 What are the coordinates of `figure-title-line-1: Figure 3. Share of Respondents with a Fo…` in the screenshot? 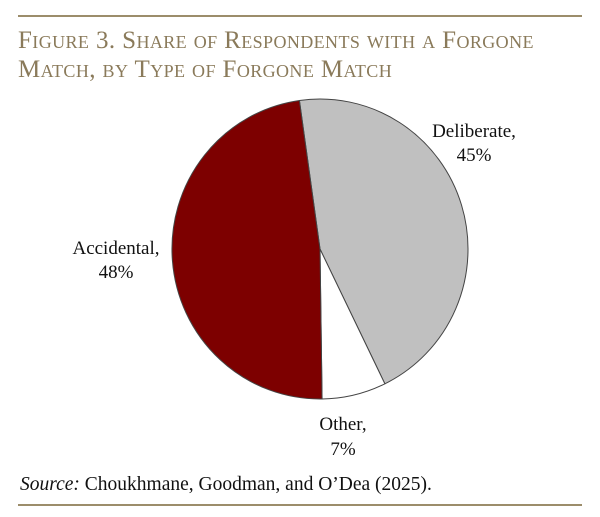 It's located at (276, 40).